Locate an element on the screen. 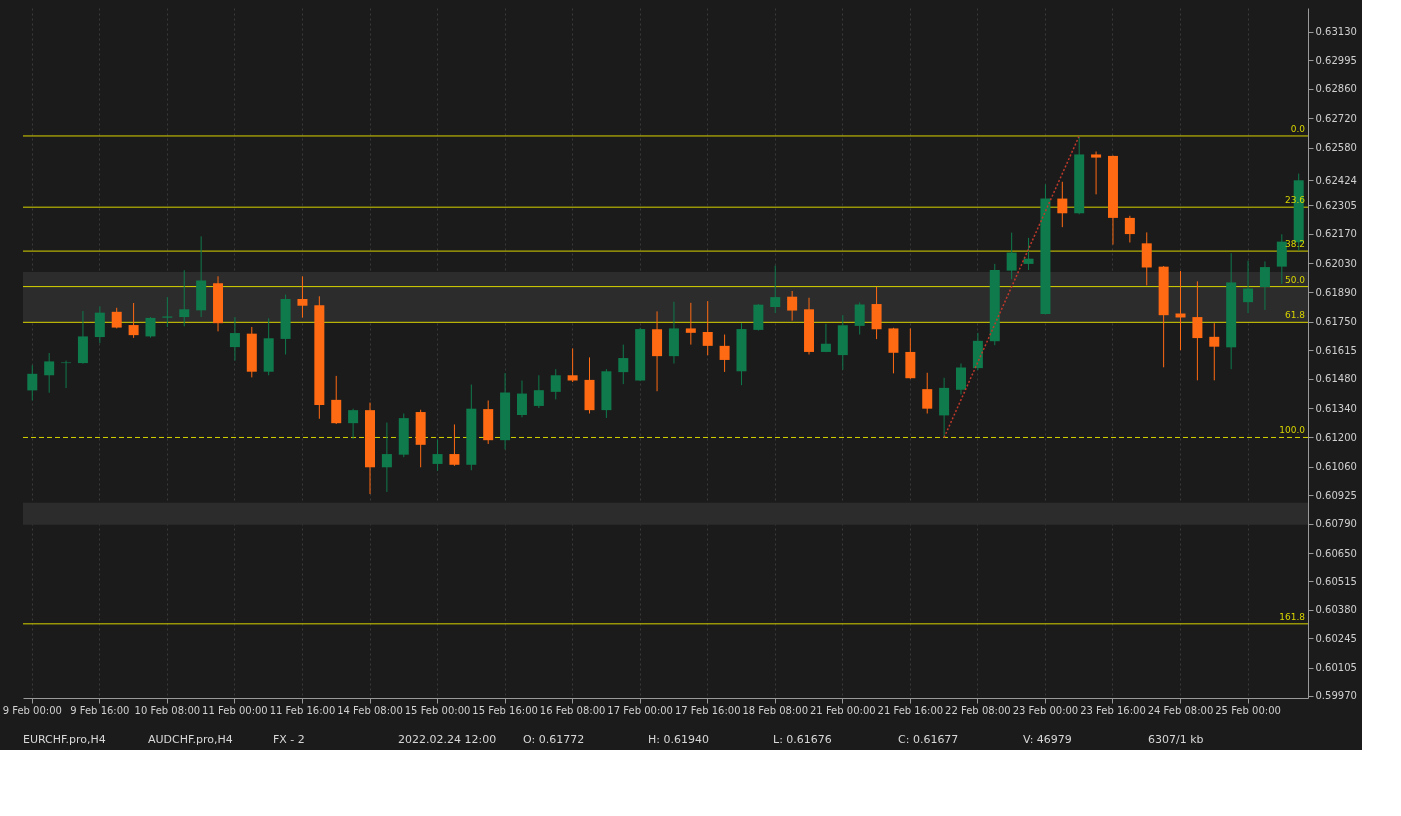  y-tick-label: 0.61060 is located at coordinates (1336, 467).